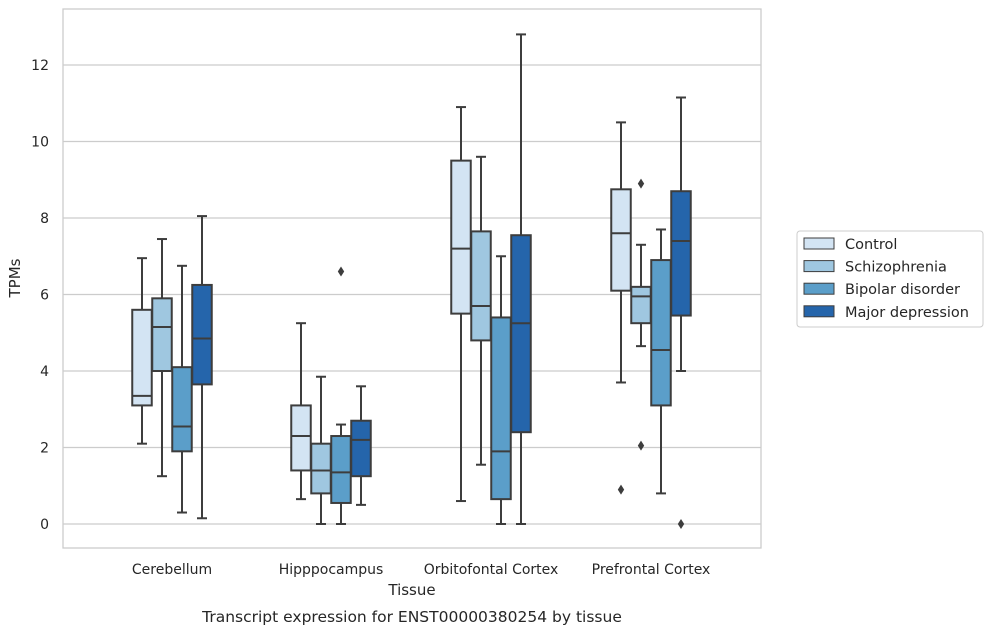 This screenshot has height=634, width=992. I want to click on y-tick-labels: 0 2 4 6 8 10 12, so click(40, 295).